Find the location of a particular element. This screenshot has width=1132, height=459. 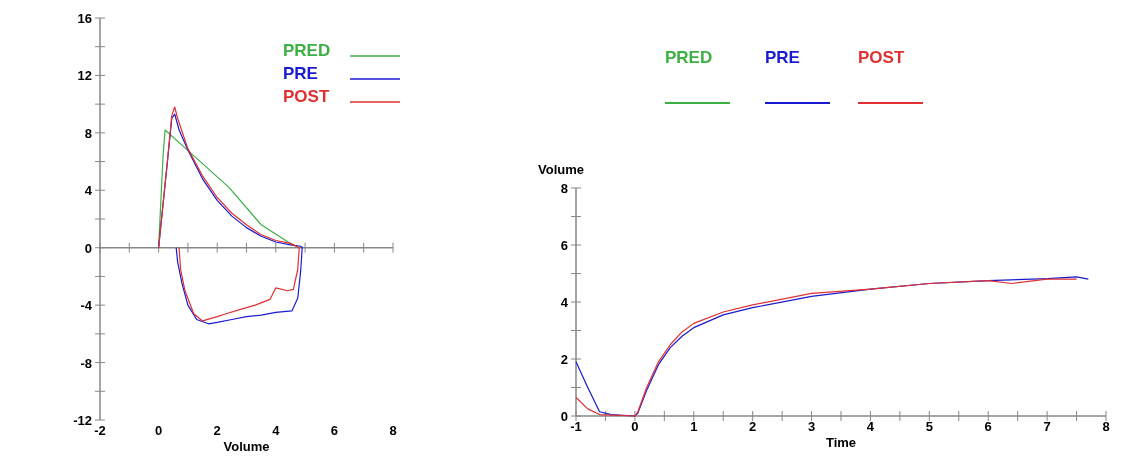

x-tick-label: -2 is located at coordinates (100, 430).